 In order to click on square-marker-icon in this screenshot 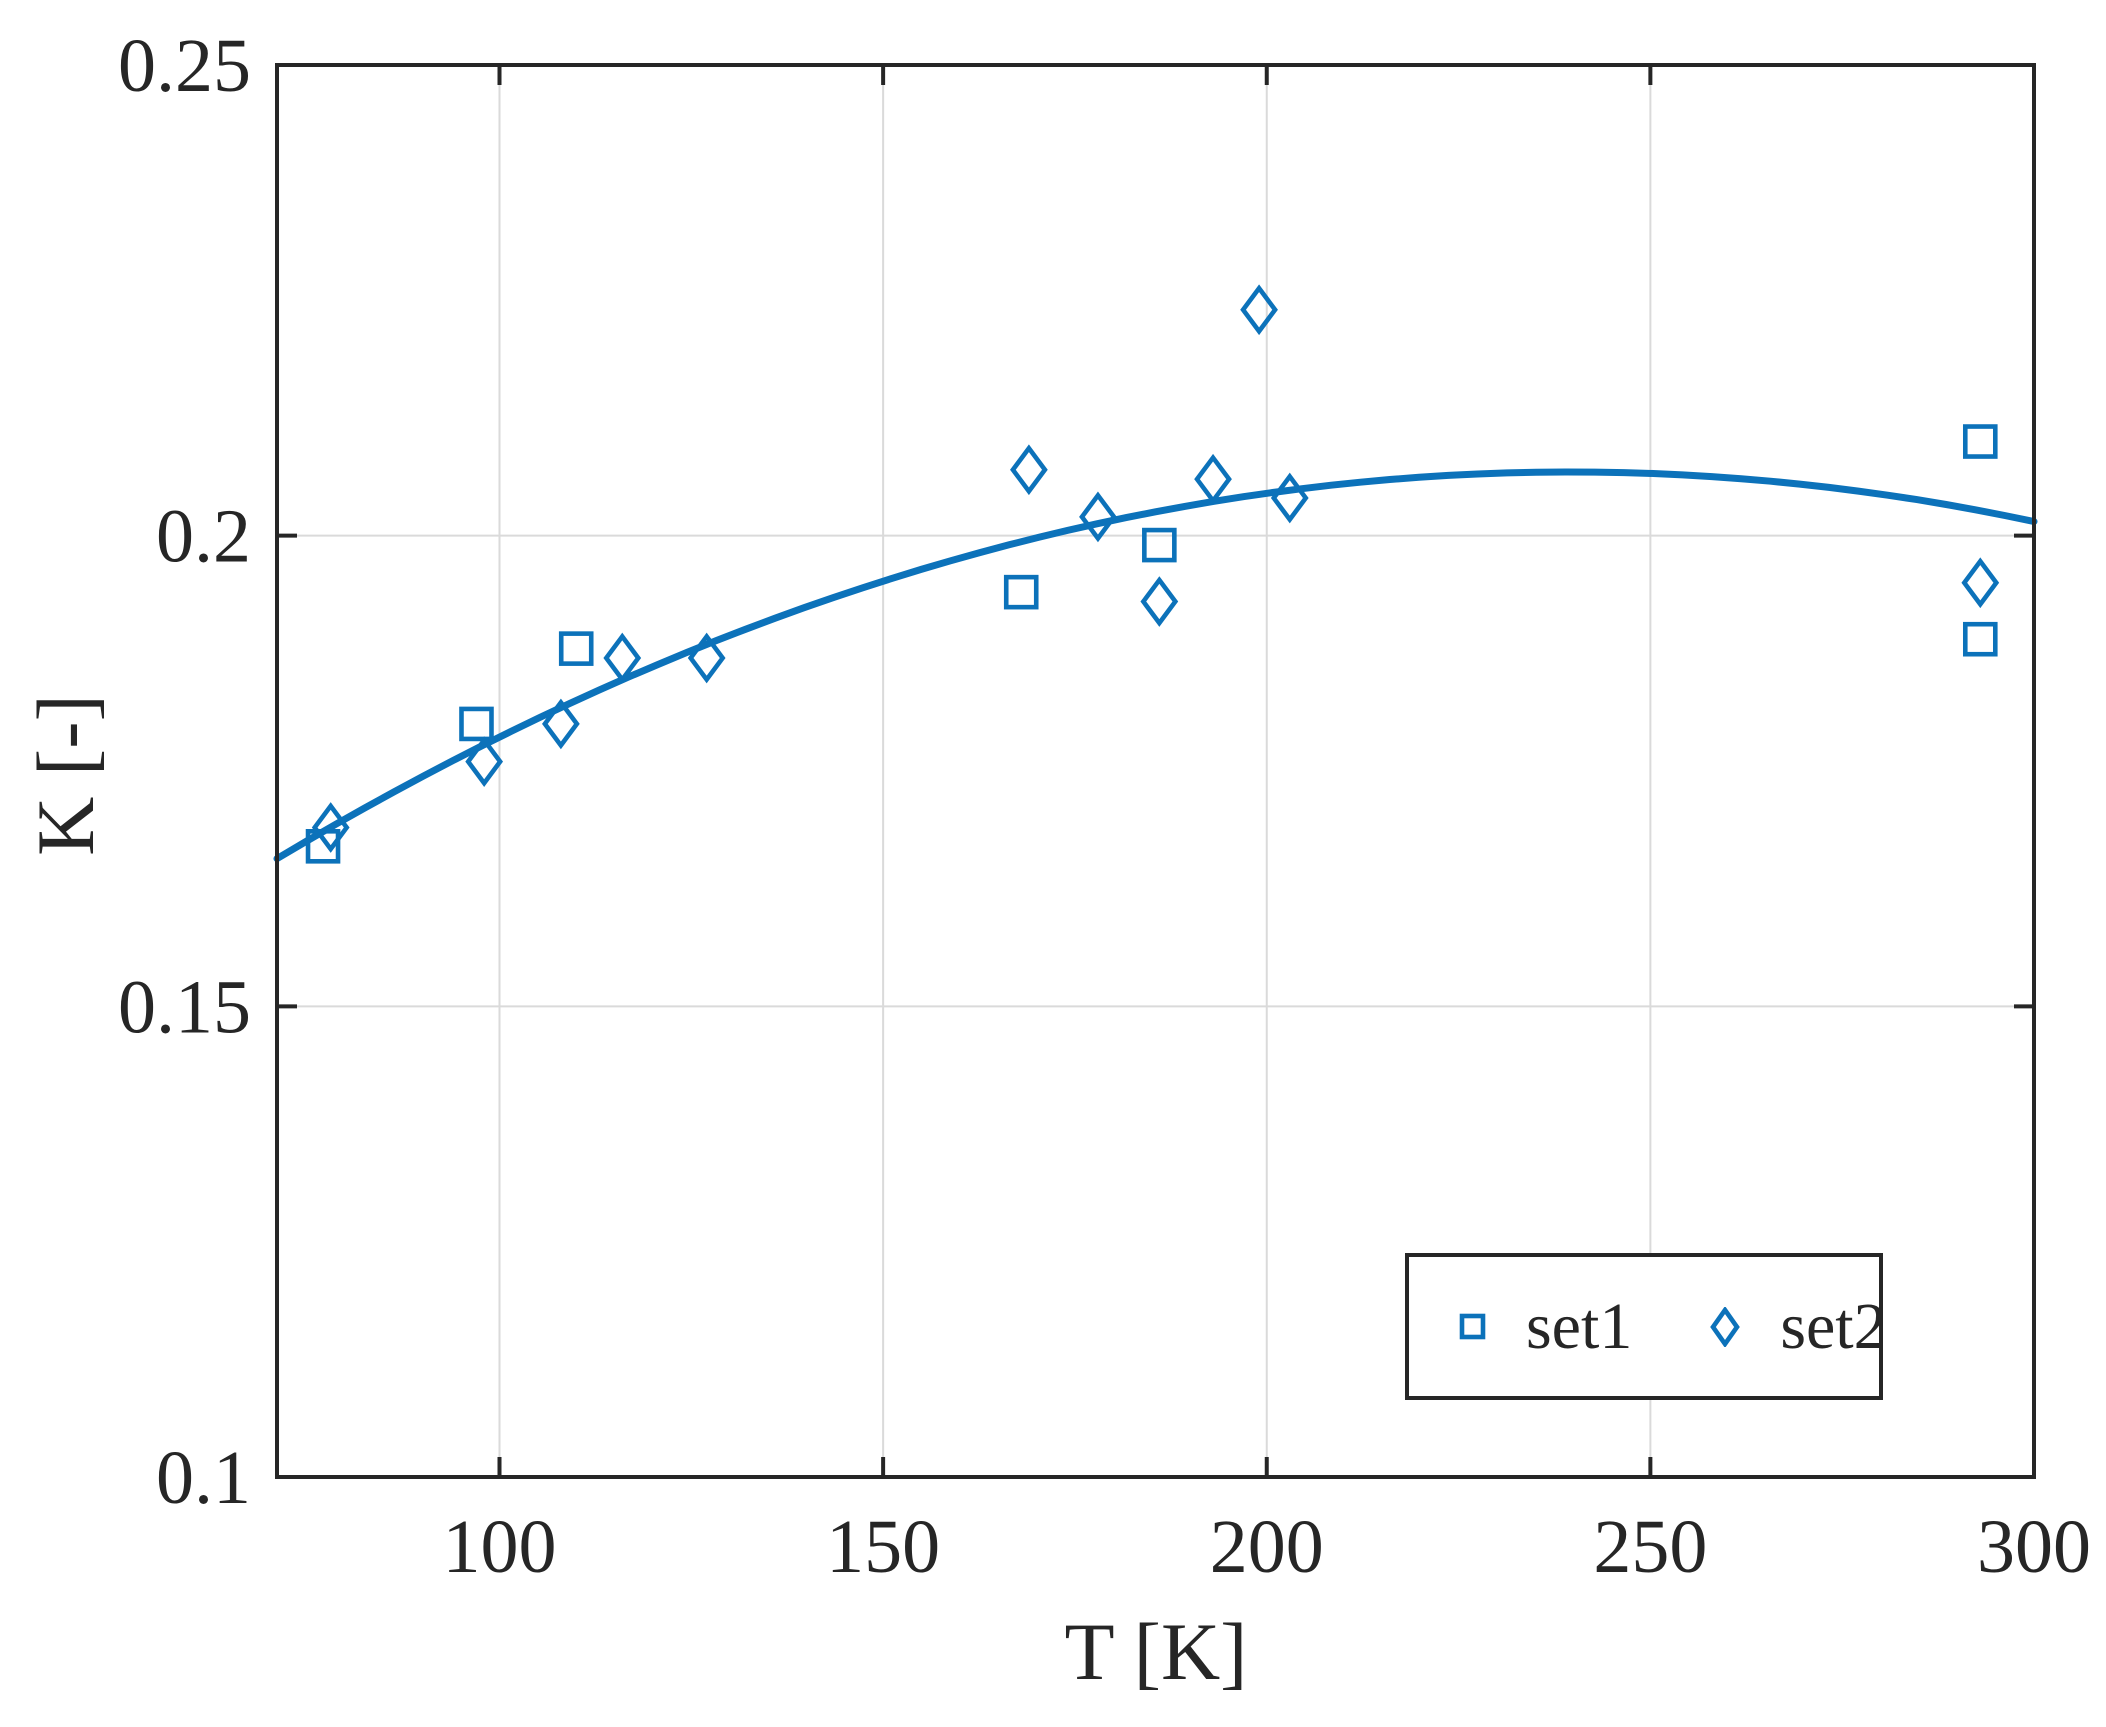, I will do `click(1472, 1326)`.